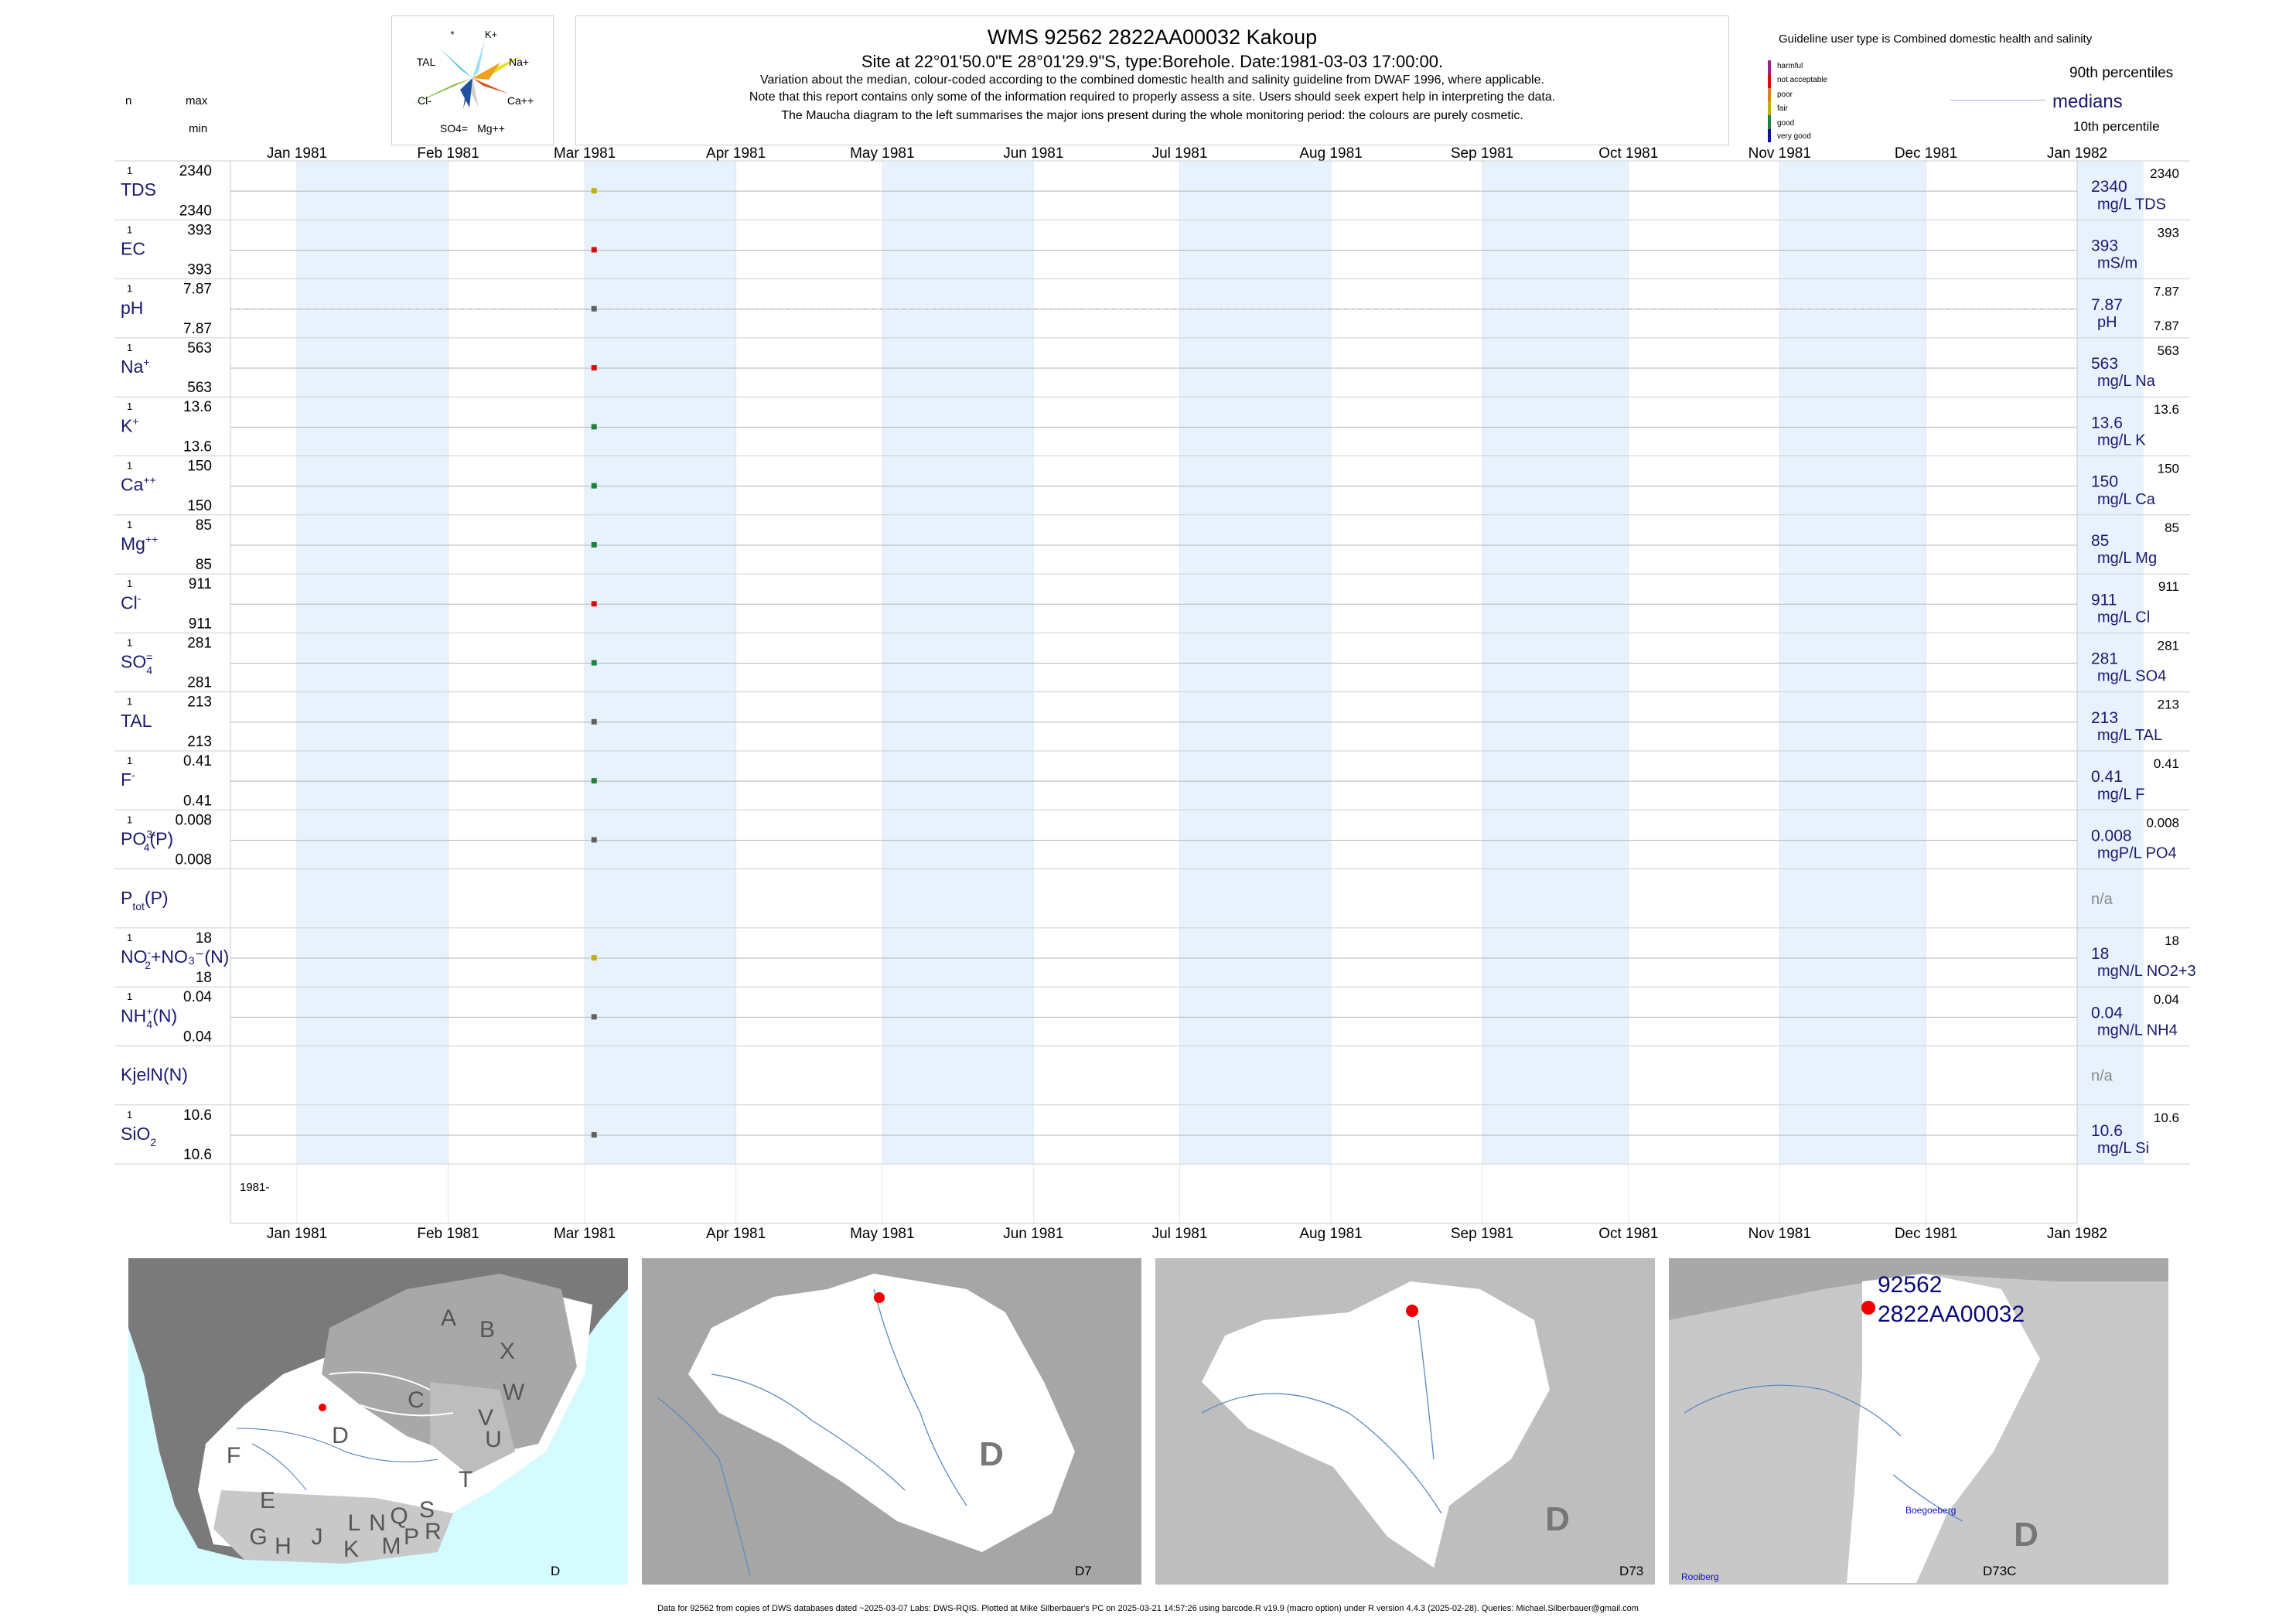 This screenshot has width=2296, height=1624. I want to click on region-letter-v: V, so click(485, 1418).